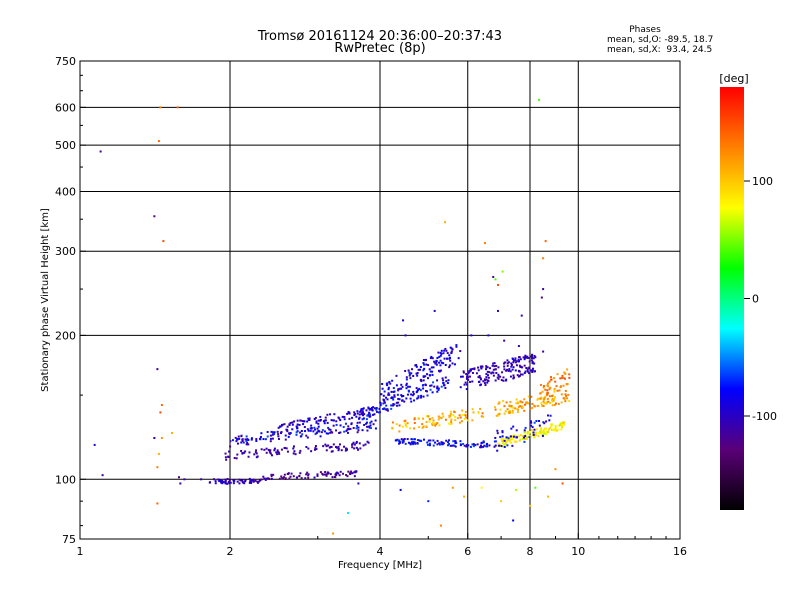 Image resolution: width=800 pixels, height=600 pixels. What do you see at coordinates (760, 299) in the screenshot?
I see `colorbar-ticks: -100 0 100` at bounding box center [760, 299].